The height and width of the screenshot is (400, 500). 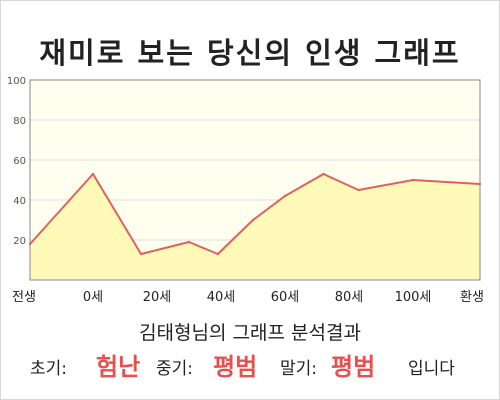 I want to click on x-tick-label: 80세, so click(x=349, y=297).